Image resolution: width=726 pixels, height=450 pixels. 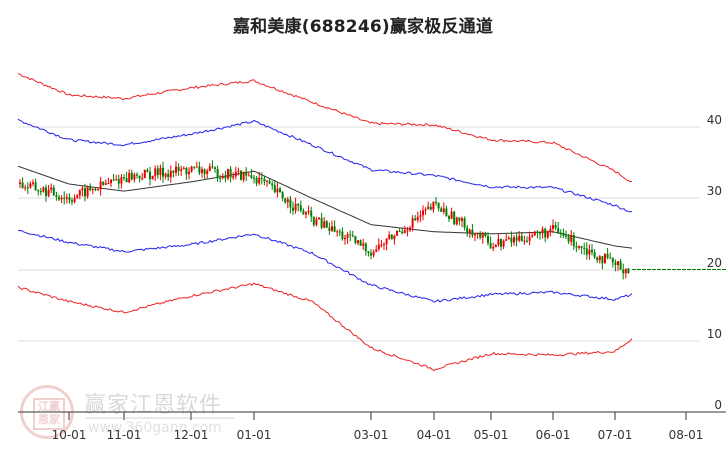 What do you see at coordinates (714, 263) in the screenshot?
I see `y-tick-20: 20` at bounding box center [714, 263].